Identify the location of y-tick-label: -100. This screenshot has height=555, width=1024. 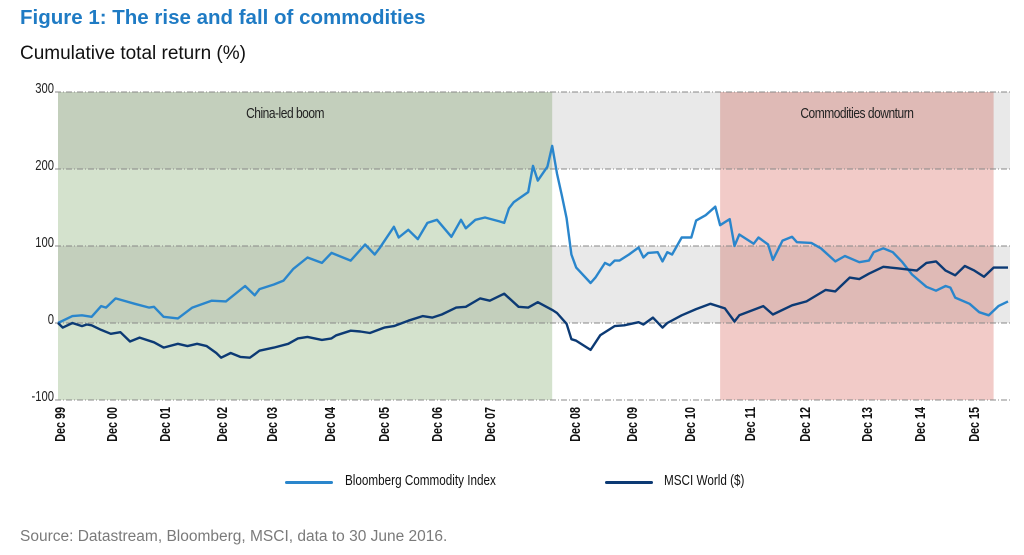
(42, 395).